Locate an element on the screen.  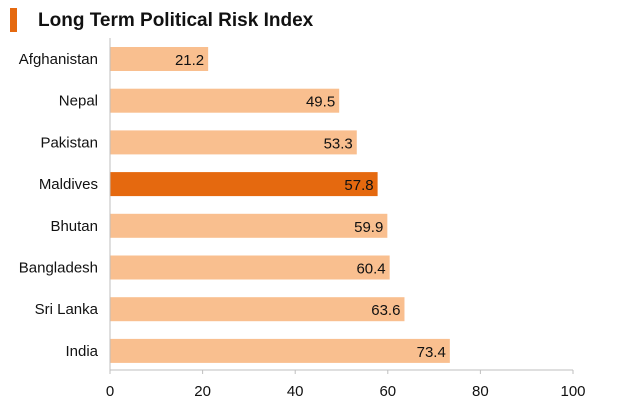
data-label: 59.9 is located at coordinates (368, 227).